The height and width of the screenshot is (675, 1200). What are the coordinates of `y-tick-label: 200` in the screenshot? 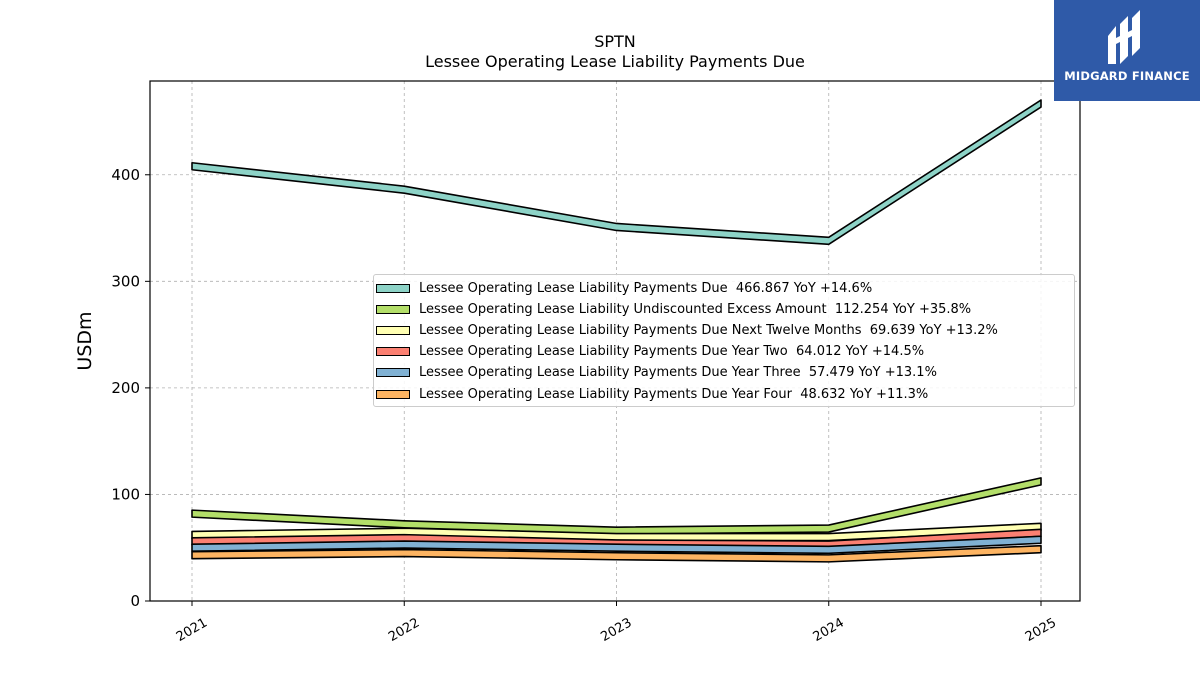 It's located at (125, 388).